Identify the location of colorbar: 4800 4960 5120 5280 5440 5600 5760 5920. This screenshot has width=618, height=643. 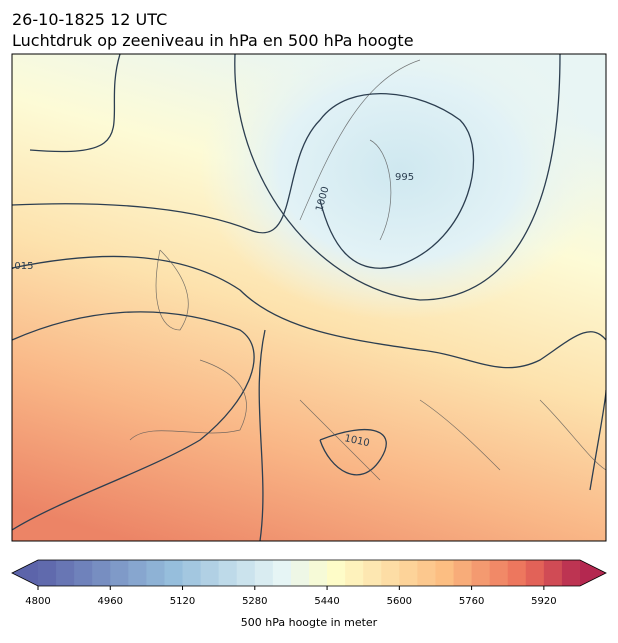
(309, 583).